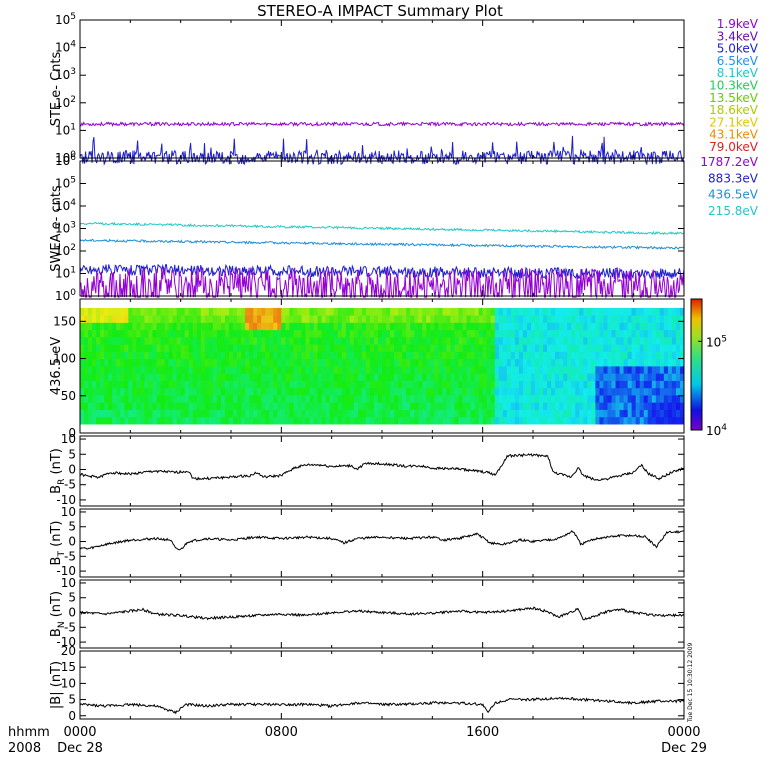  What do you see at coordinates (716, 341) in the screenshot?
I see `colorbar-tick-label: 105` at bounding box center [716, 341].